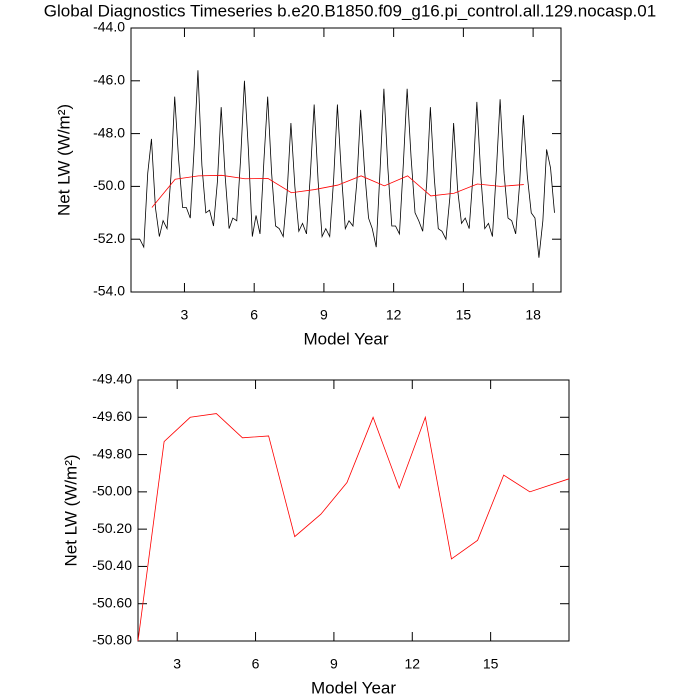  Describe the element at coordinates (533, 315) in the screenshot. I see `x-tick-label: 18` at that location.